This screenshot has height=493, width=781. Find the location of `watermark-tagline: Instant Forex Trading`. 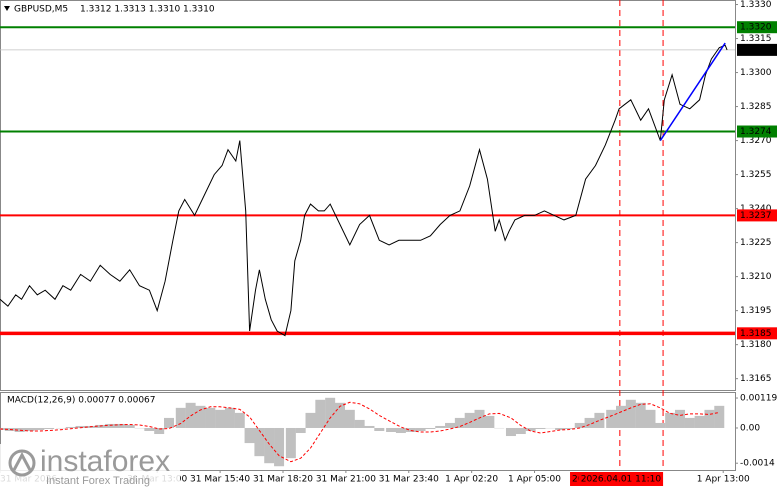

watermark-tagline: Instant Forex Trading is located at coordinates (98, 481).